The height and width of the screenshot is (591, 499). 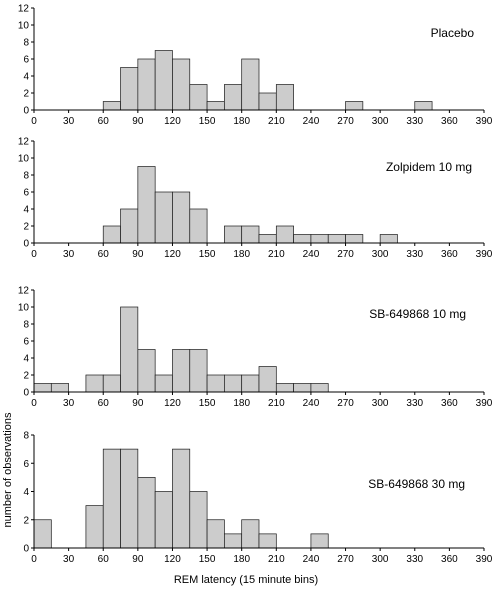 I want to click on y-tick-label: 6, so click(x=26, y=193).